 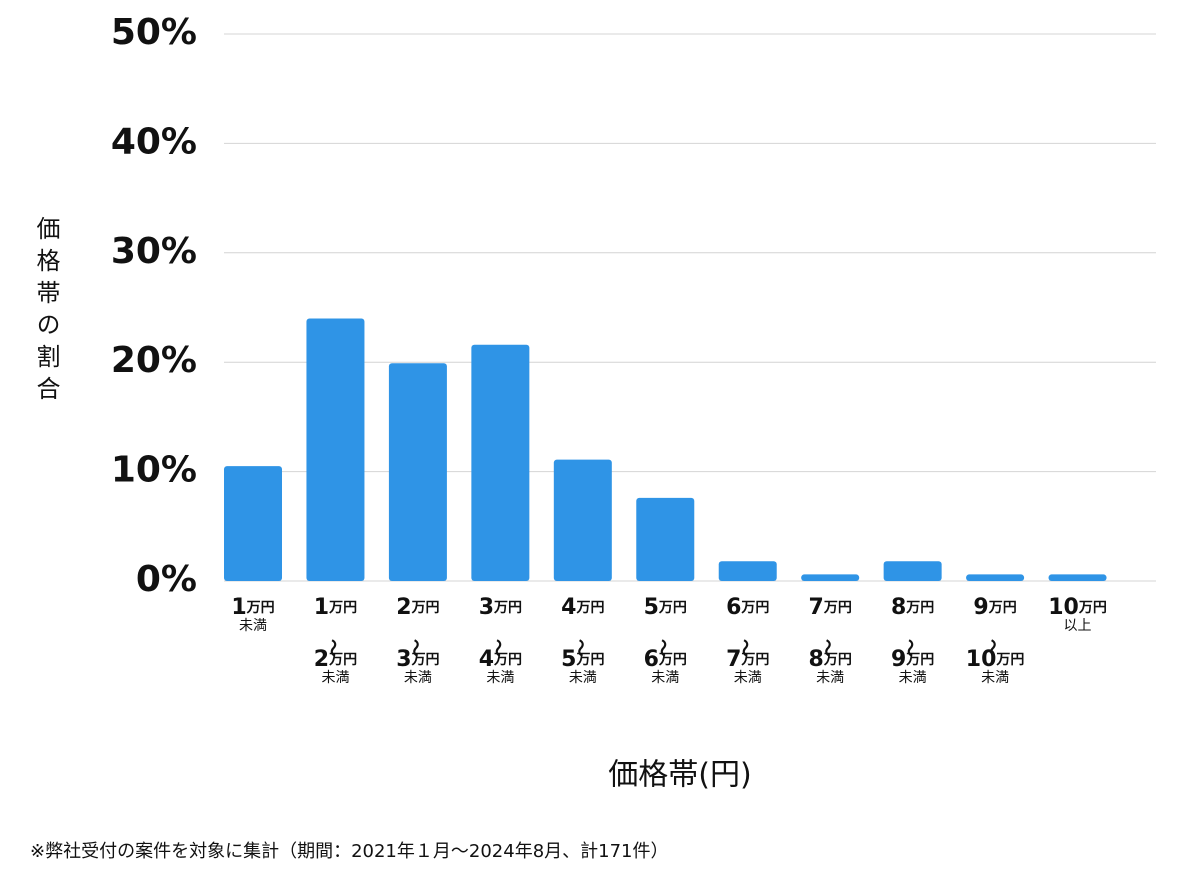 What do you see at coordinates (252, 614) in the screenshot?
I see `x-tick-label: 1万円未満` at bounding box center [252, 614].